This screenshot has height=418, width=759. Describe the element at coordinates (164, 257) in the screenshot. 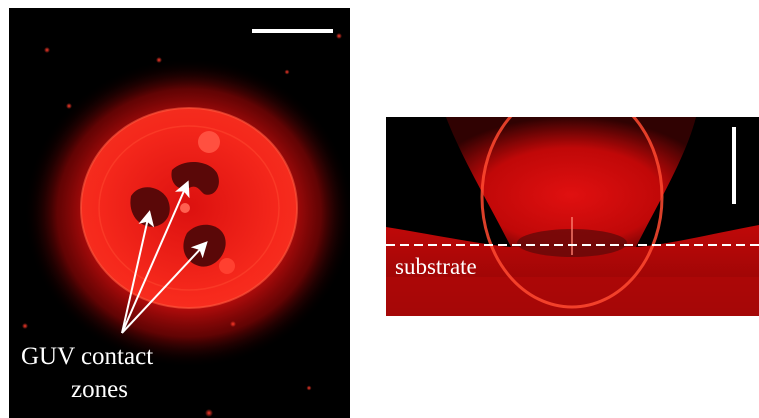

I see `annotation-arrows` at that location.